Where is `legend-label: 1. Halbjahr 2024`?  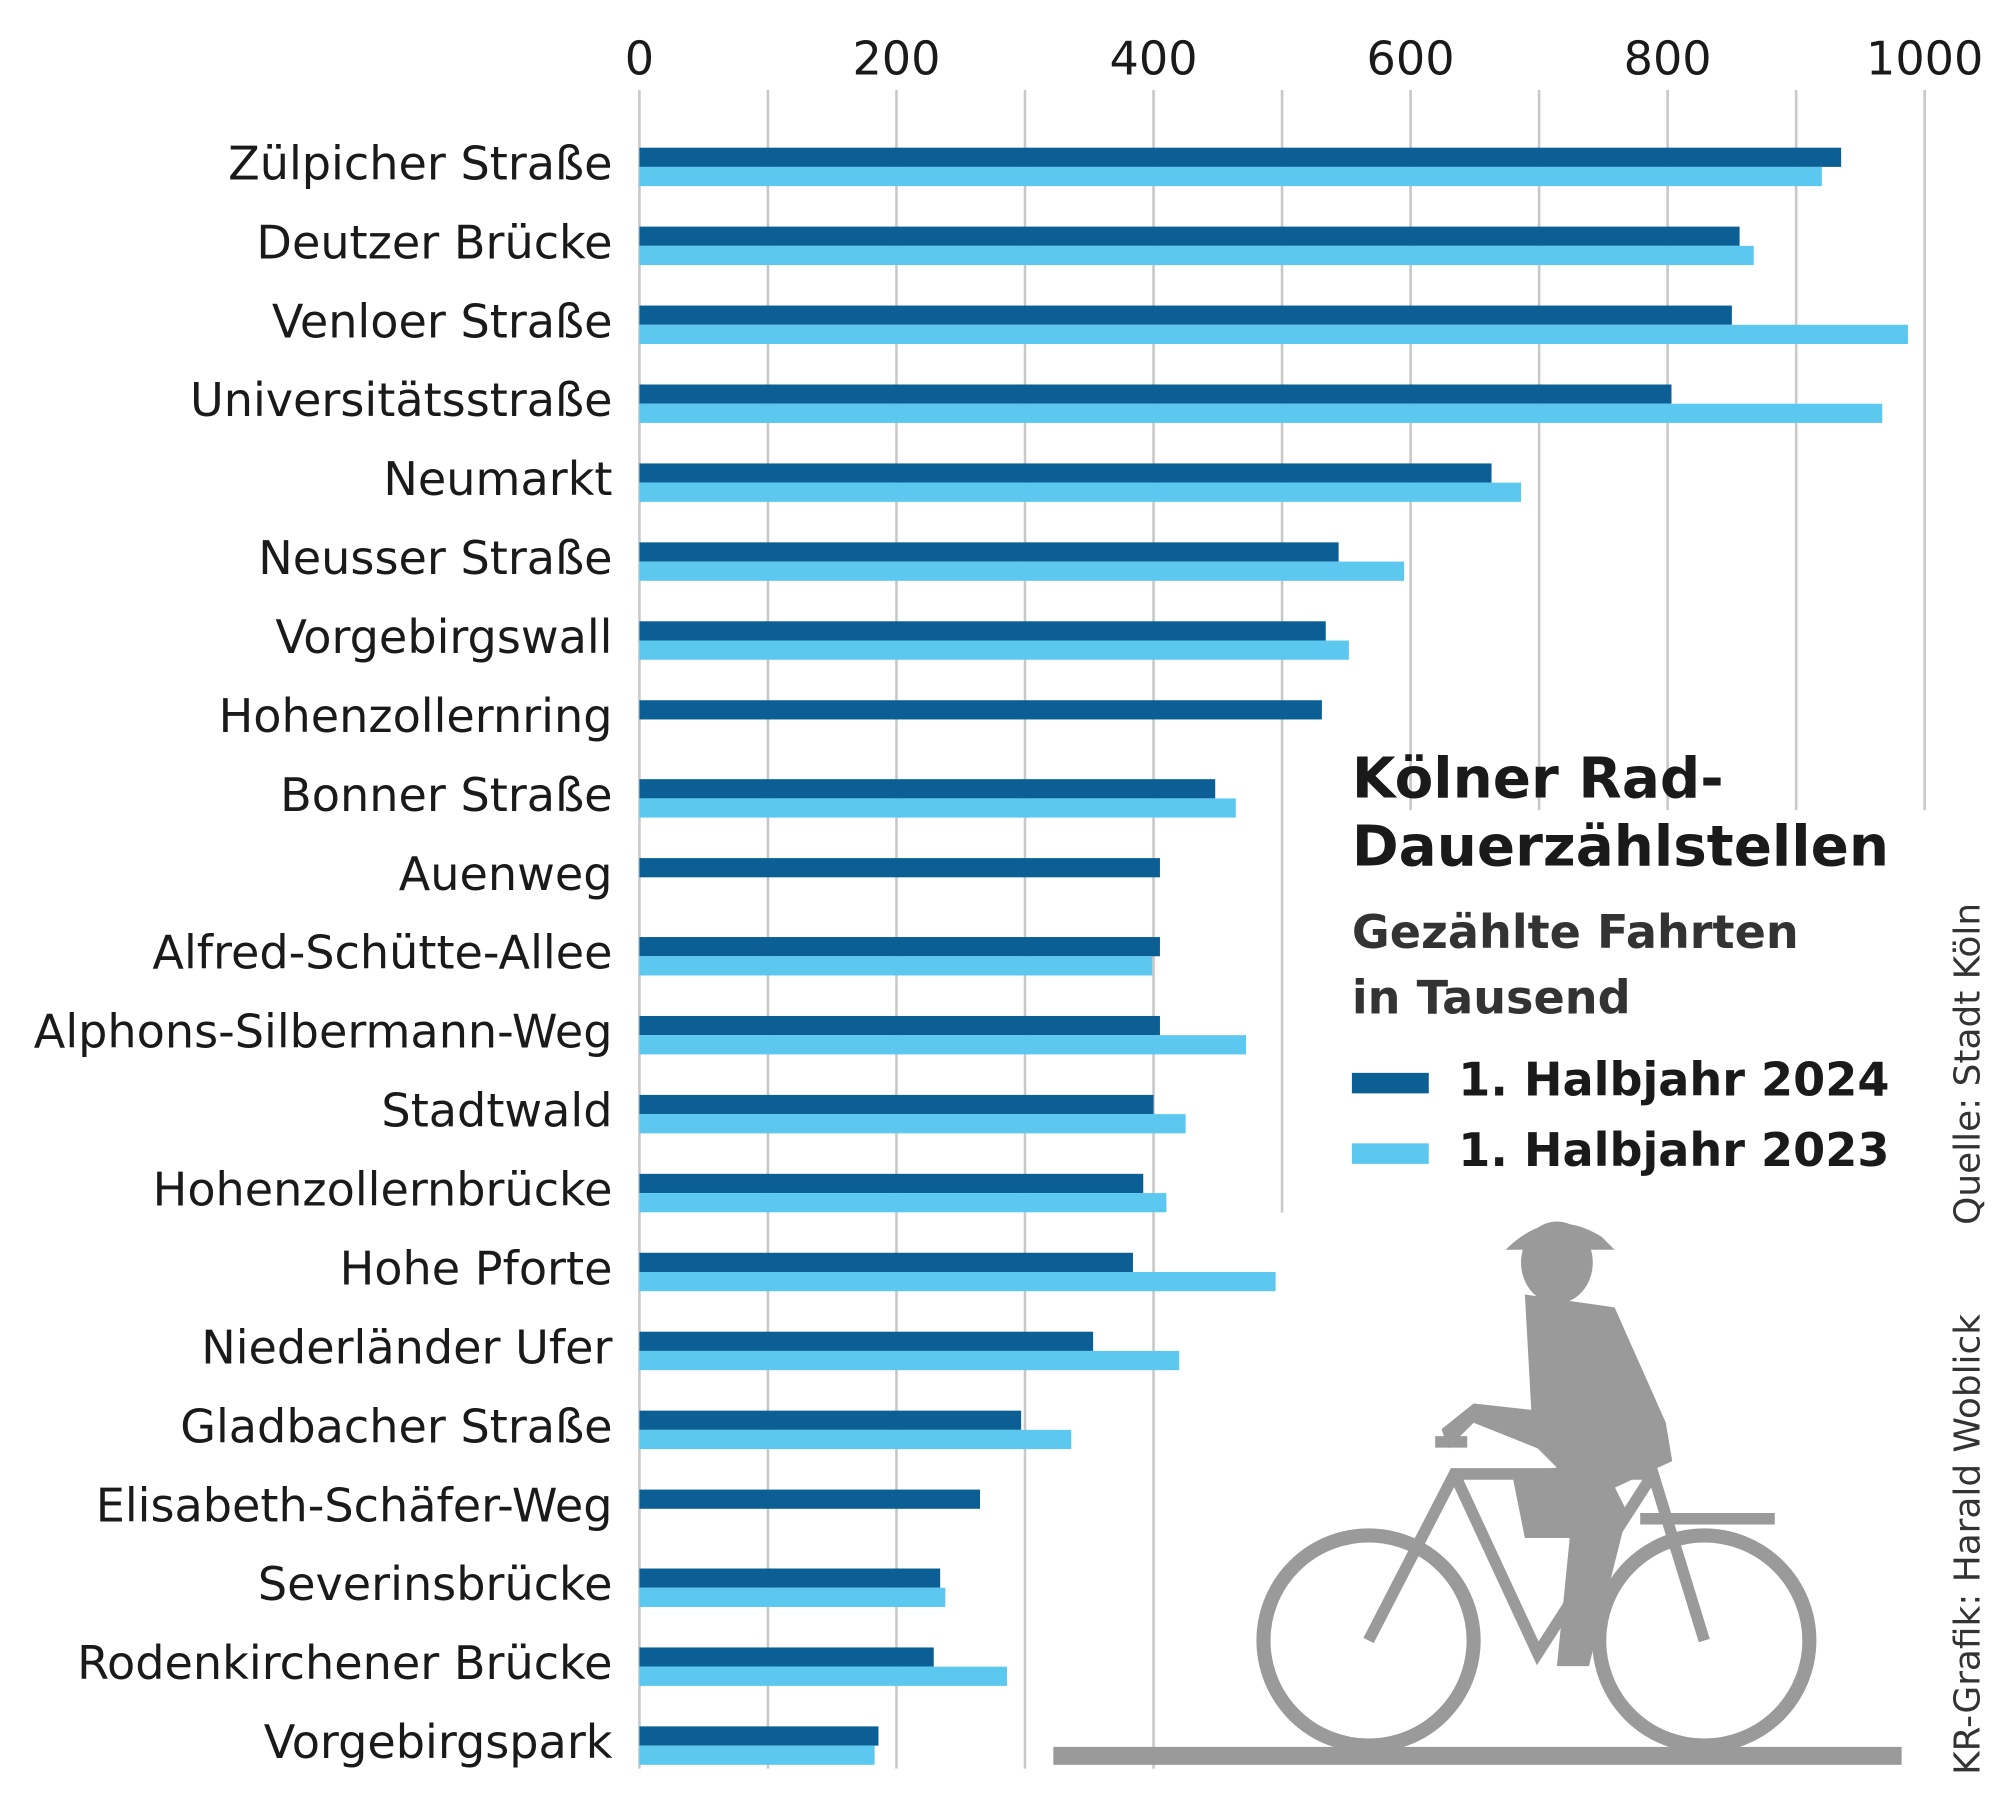
legend-label: 1. Halbjahr 2024 is located at coordinates (1673, 1080).